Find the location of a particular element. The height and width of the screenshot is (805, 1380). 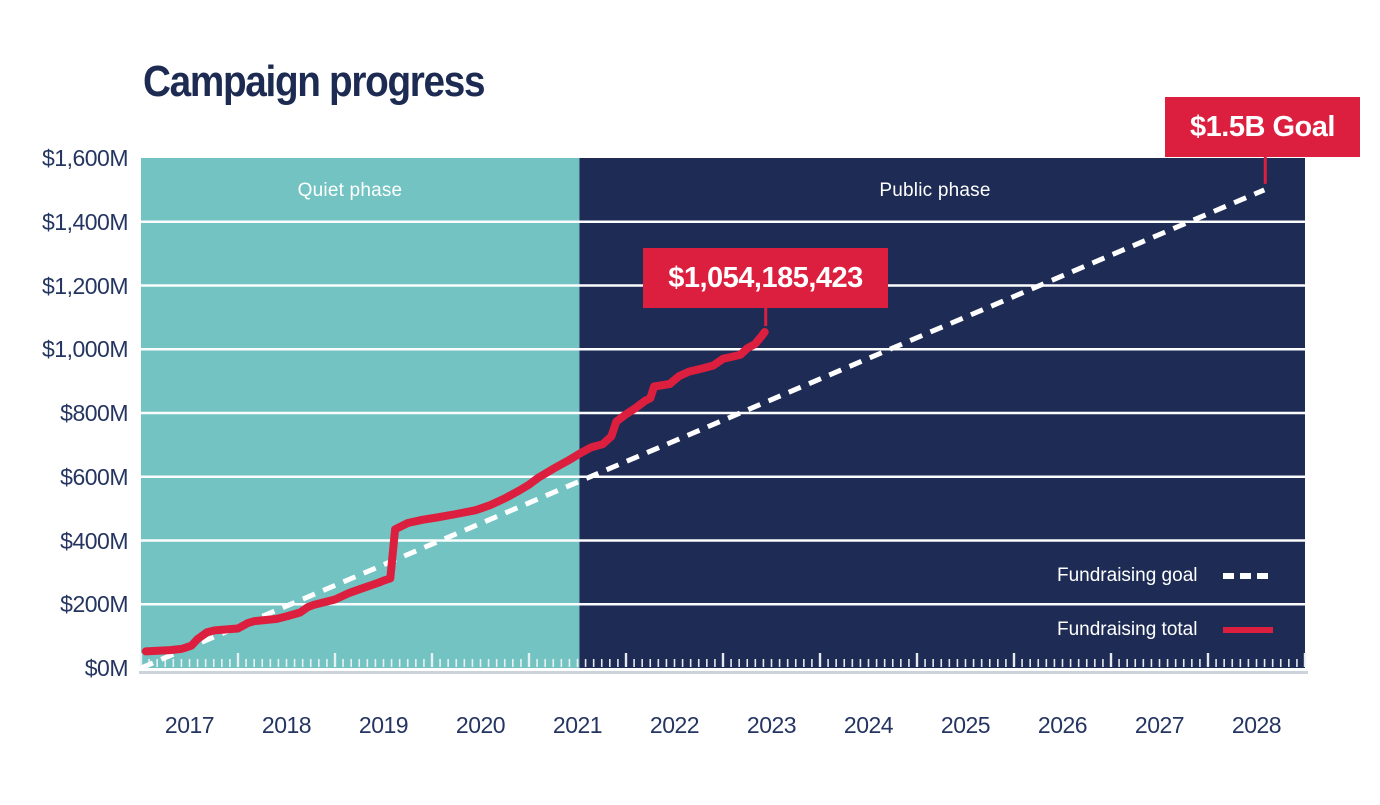

y-axis-label: $200M is located at coordinates (94, 604).